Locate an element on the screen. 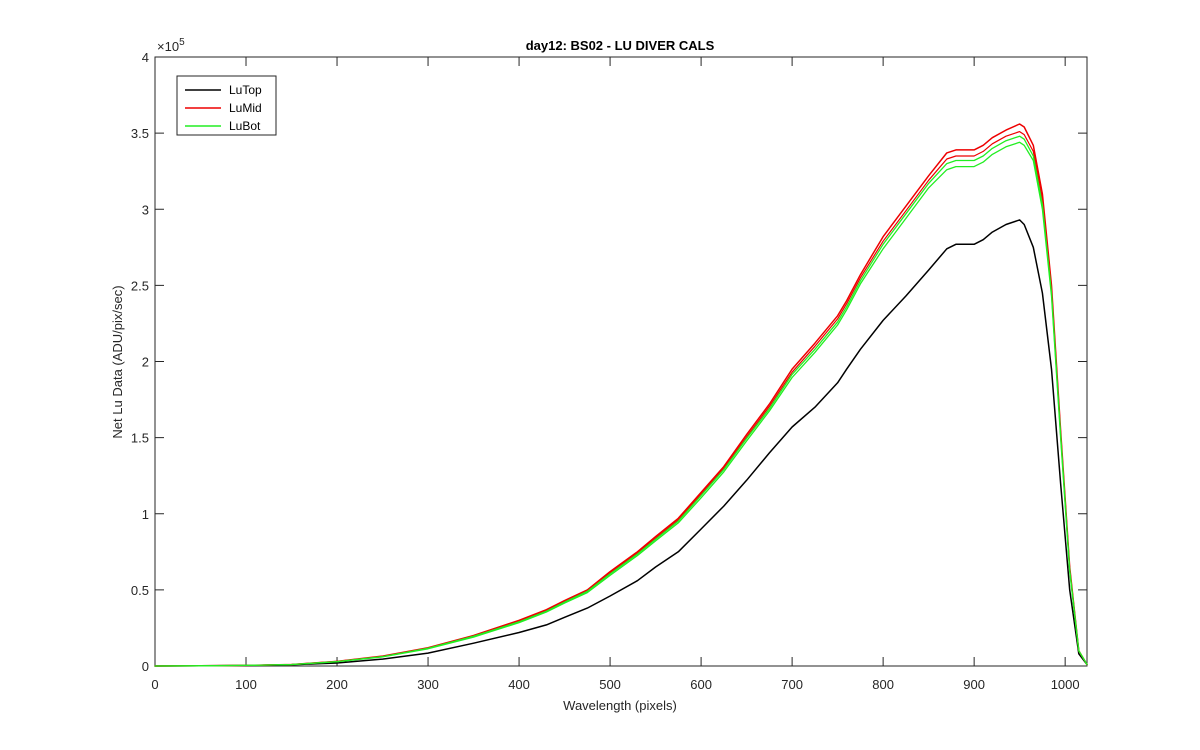  legend-label-lutop: LuTop is located at coordinates (245, 90).